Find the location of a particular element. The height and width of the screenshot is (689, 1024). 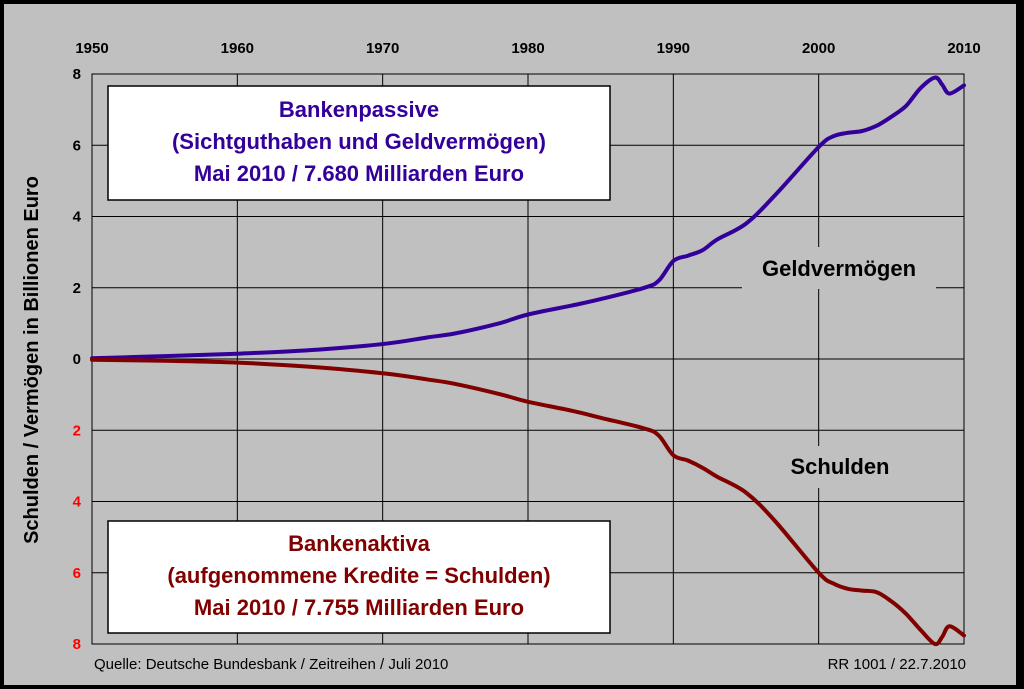

lower-box-line2: (aufgenommene Kredite = Schulden) is located at coordinates (358, 575).